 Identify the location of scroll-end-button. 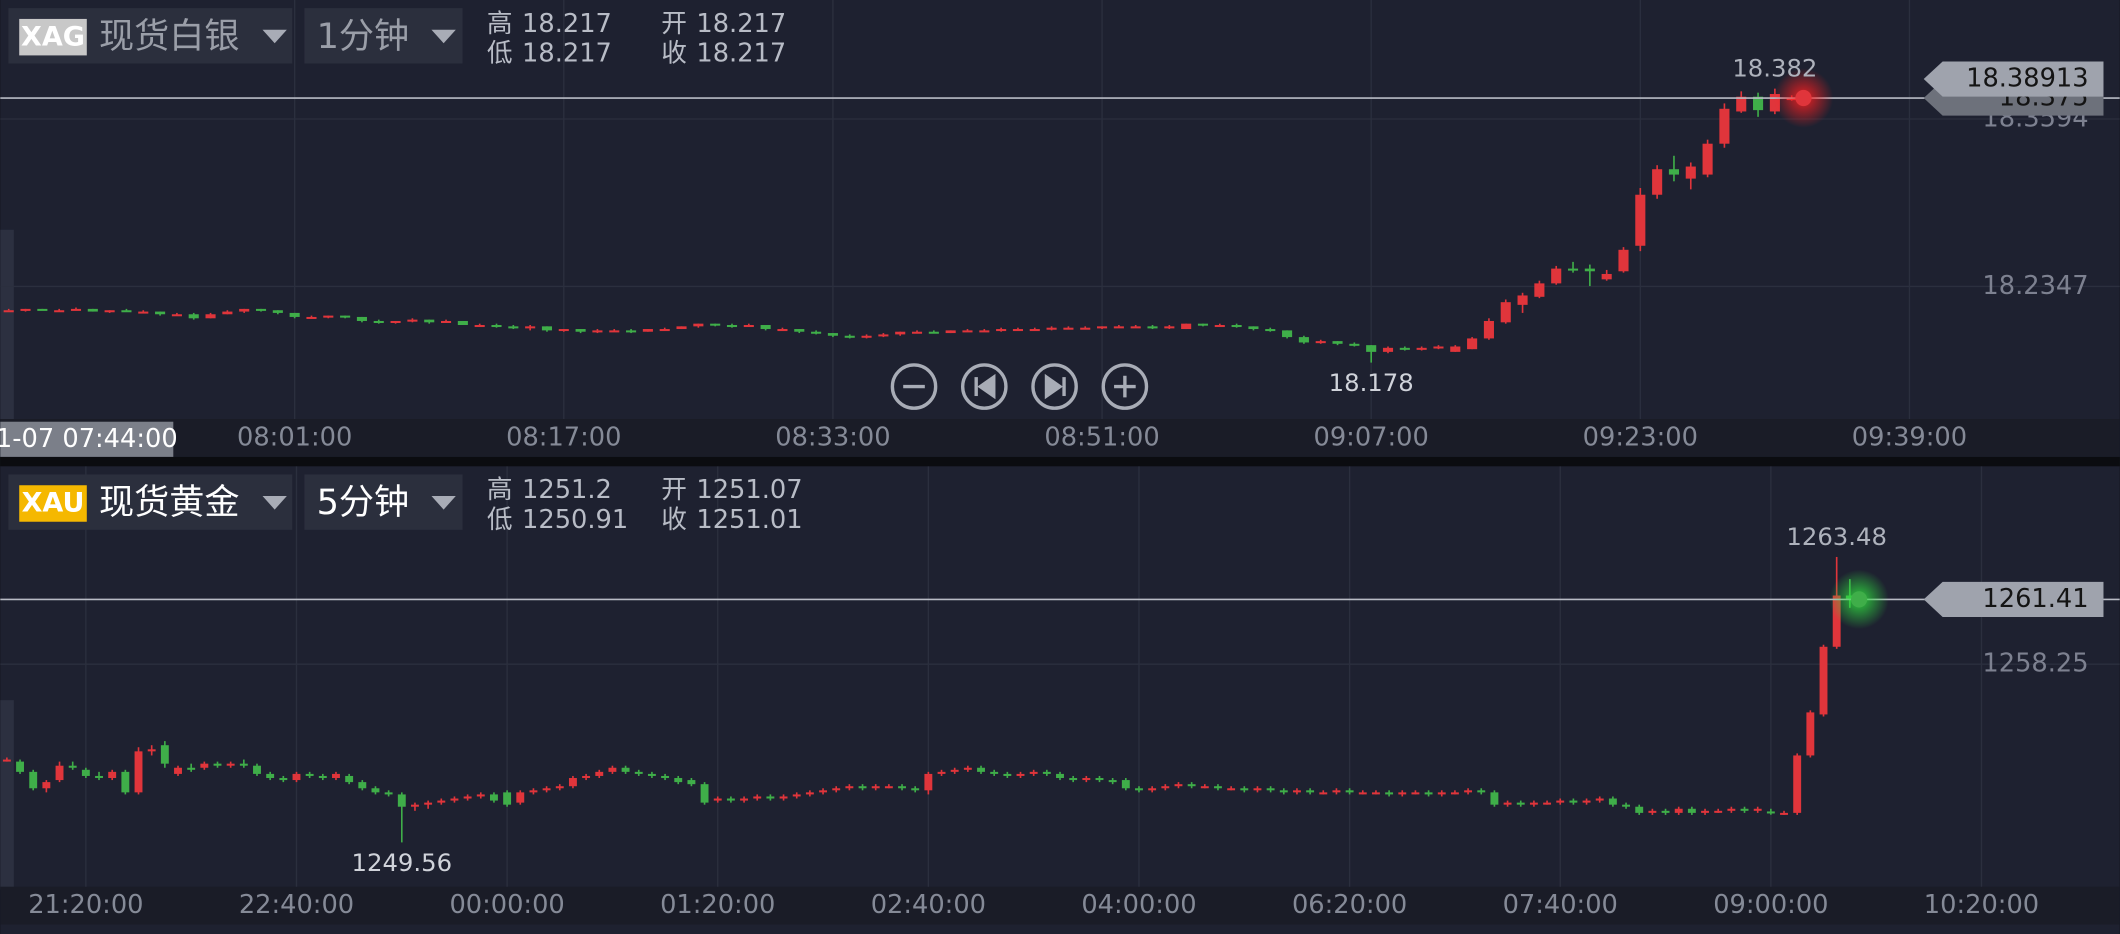
(1054, 386).